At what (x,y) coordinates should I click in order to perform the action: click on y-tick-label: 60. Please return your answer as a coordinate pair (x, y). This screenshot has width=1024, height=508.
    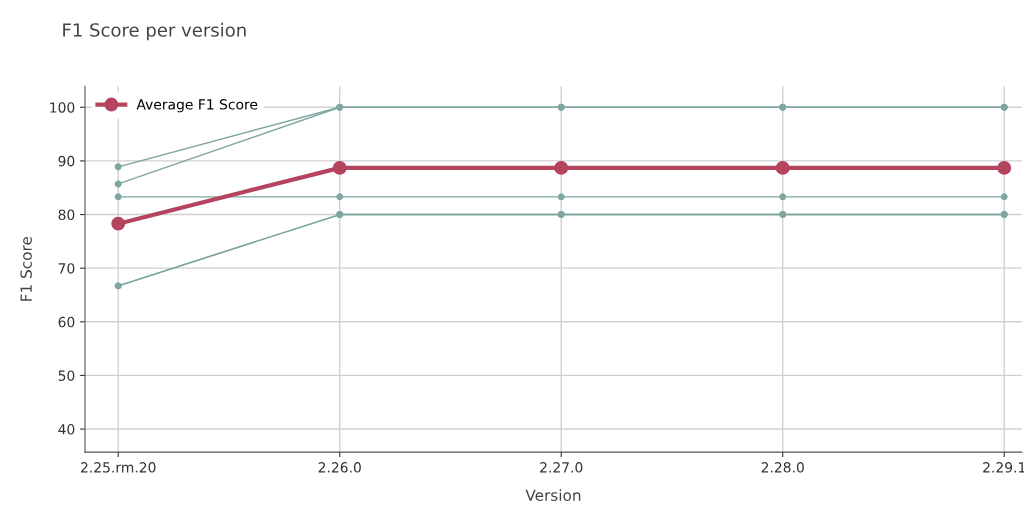
    Looking at the image, I should click on (66, 322).